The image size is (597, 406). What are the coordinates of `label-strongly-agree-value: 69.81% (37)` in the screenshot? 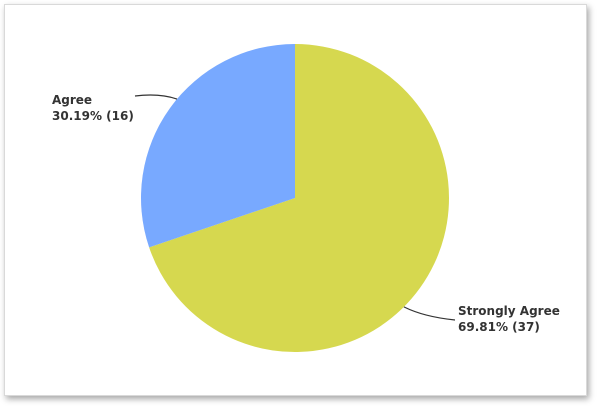 It's located at (499, 327).